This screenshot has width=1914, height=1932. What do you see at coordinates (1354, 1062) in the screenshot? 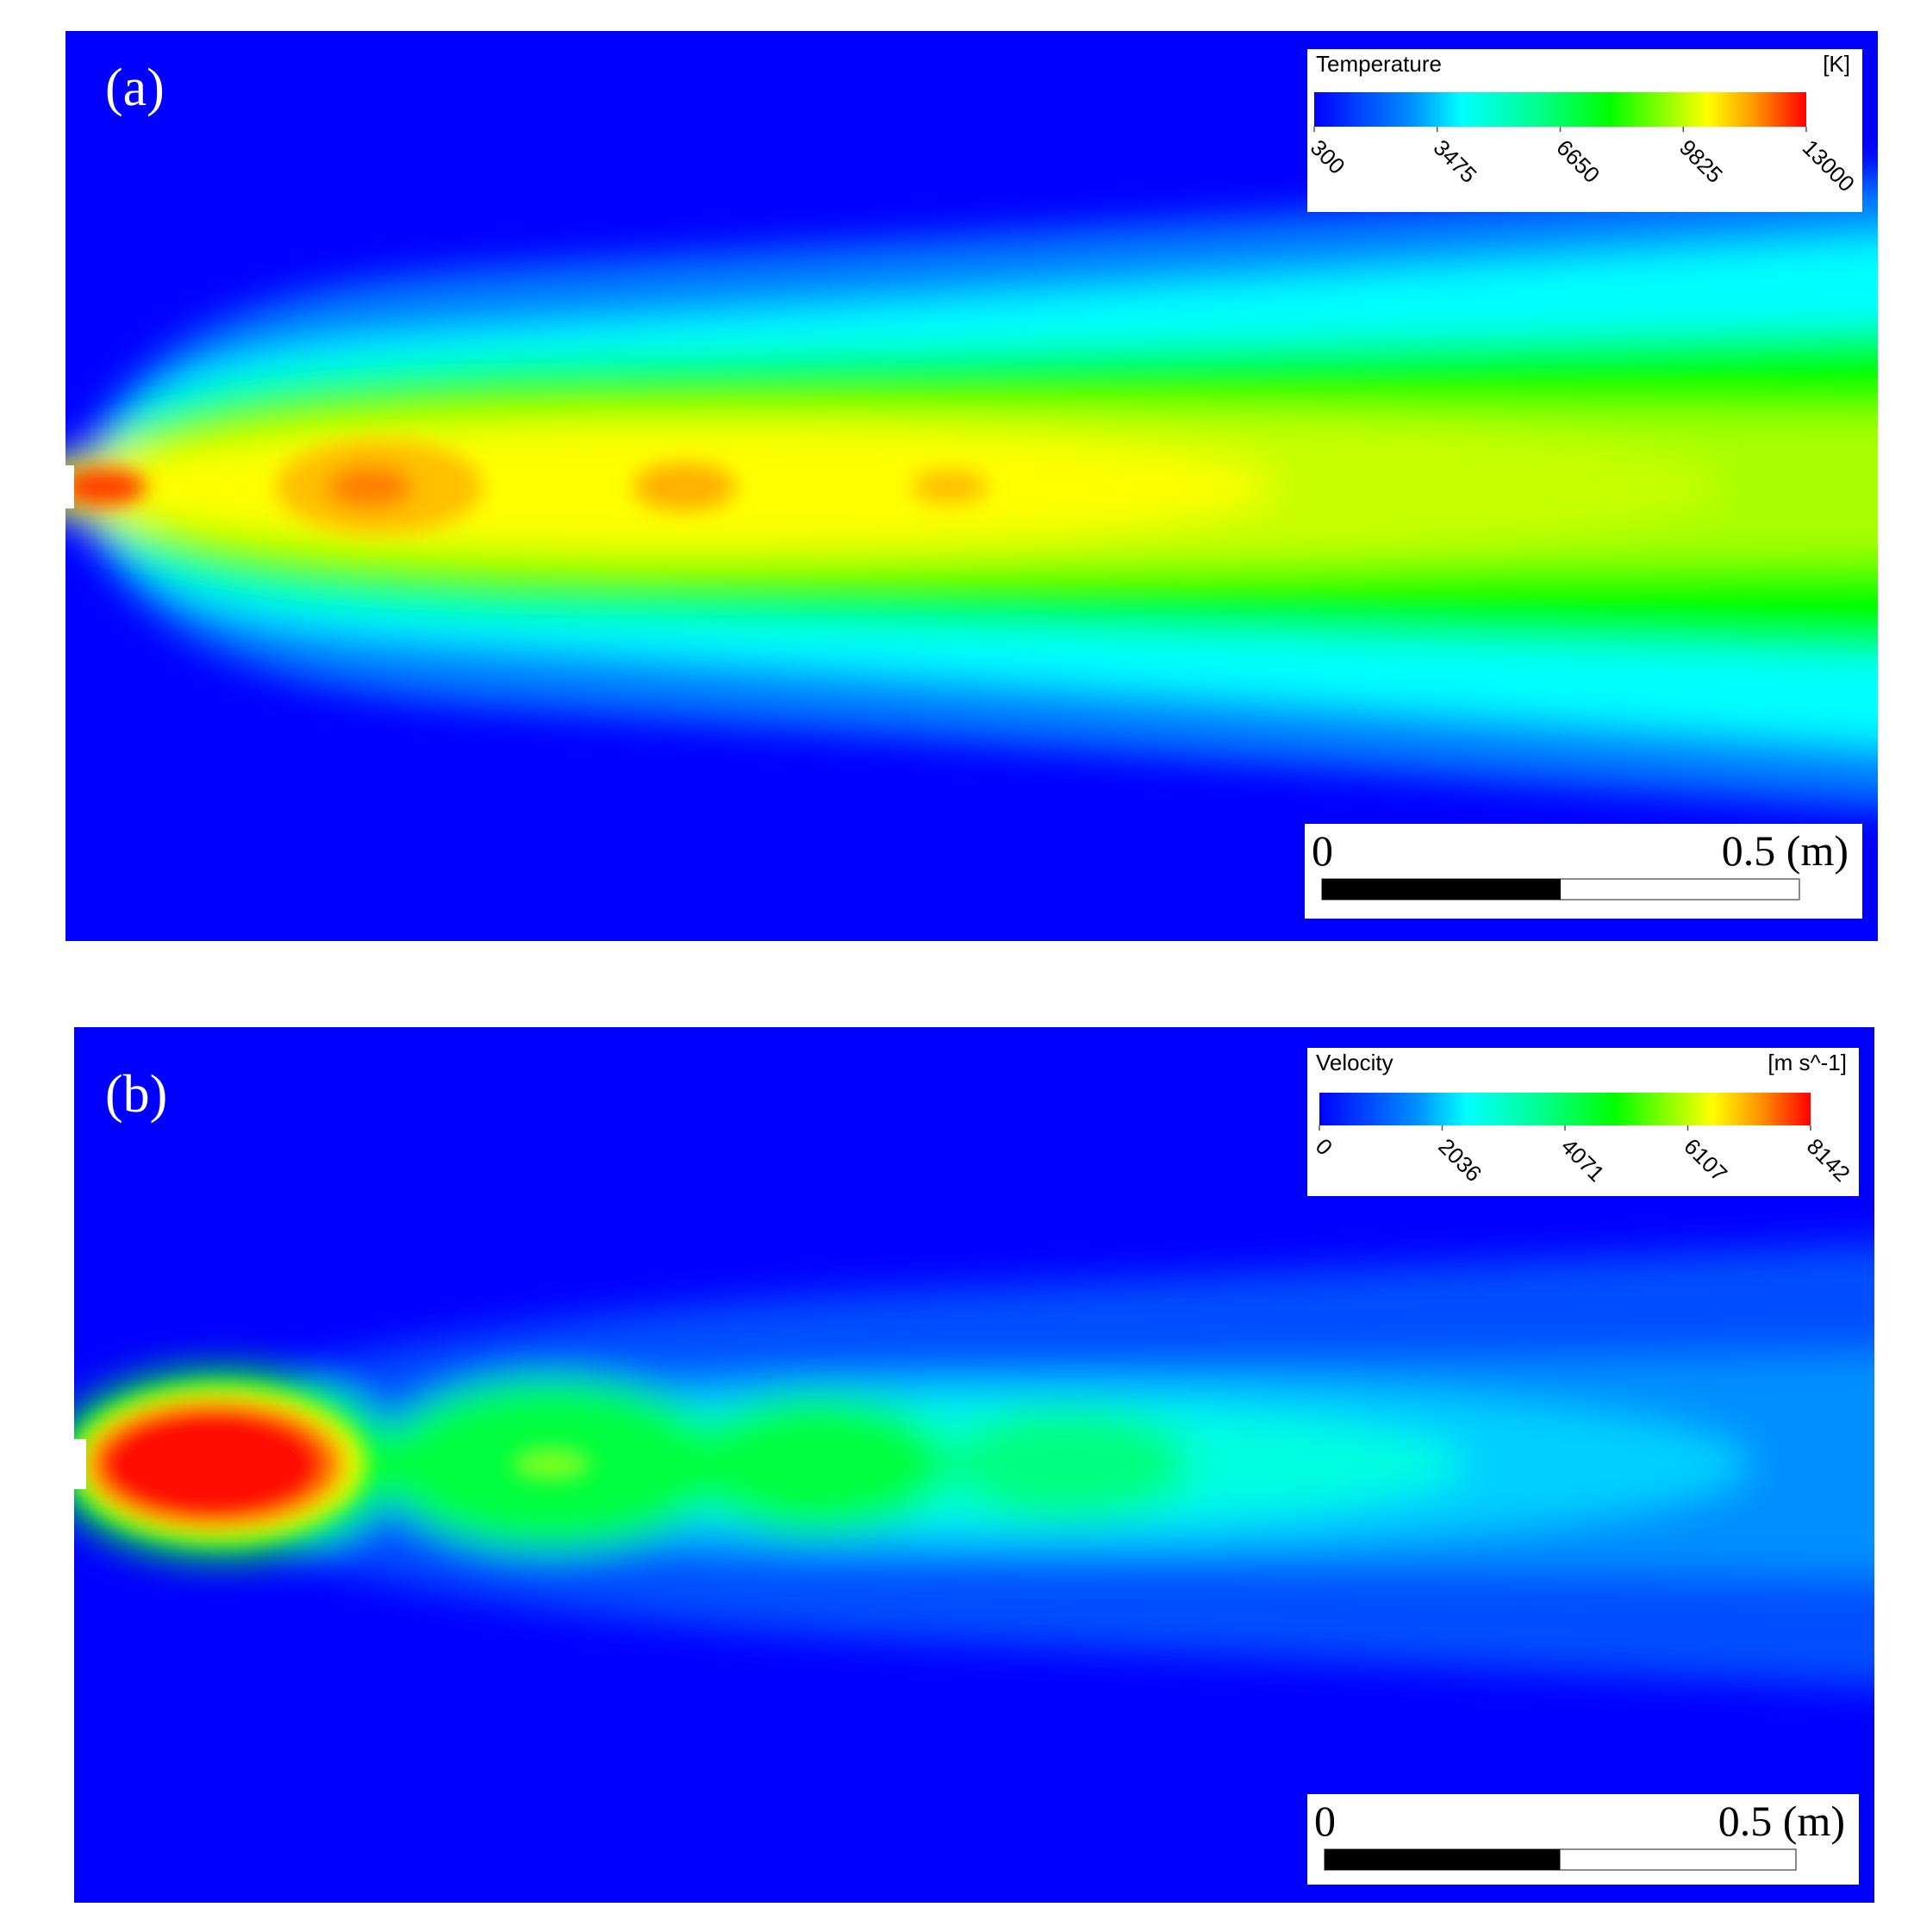
I see `colorbar-title: Velocity` at bounding box center [1354, 1062].